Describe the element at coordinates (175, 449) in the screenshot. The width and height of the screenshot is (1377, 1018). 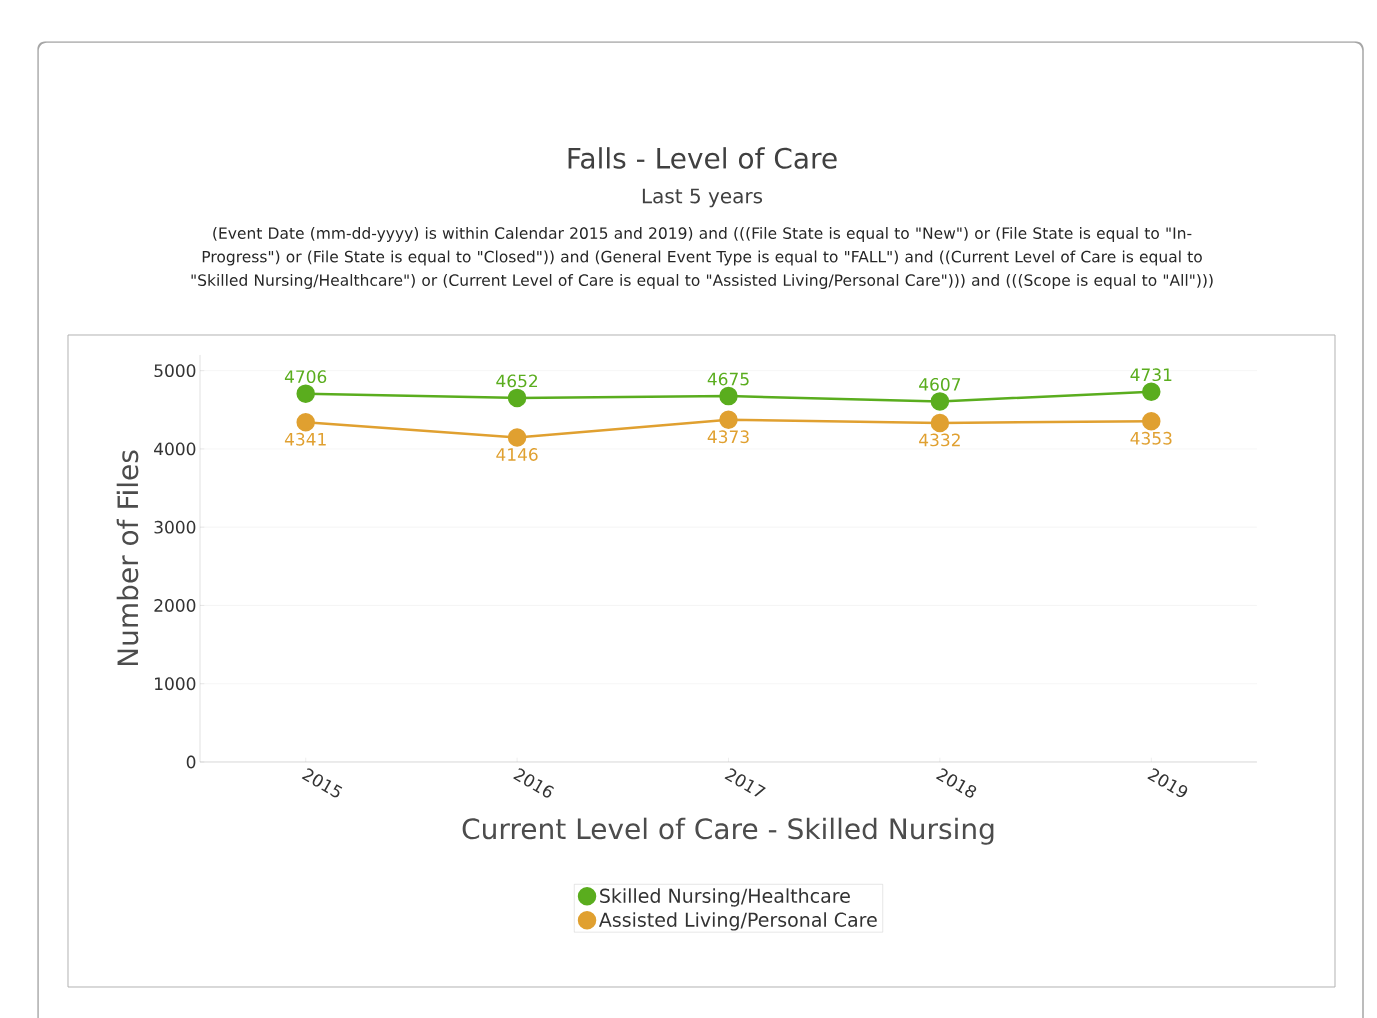
I see `y-tick-label: 4000` at that location.